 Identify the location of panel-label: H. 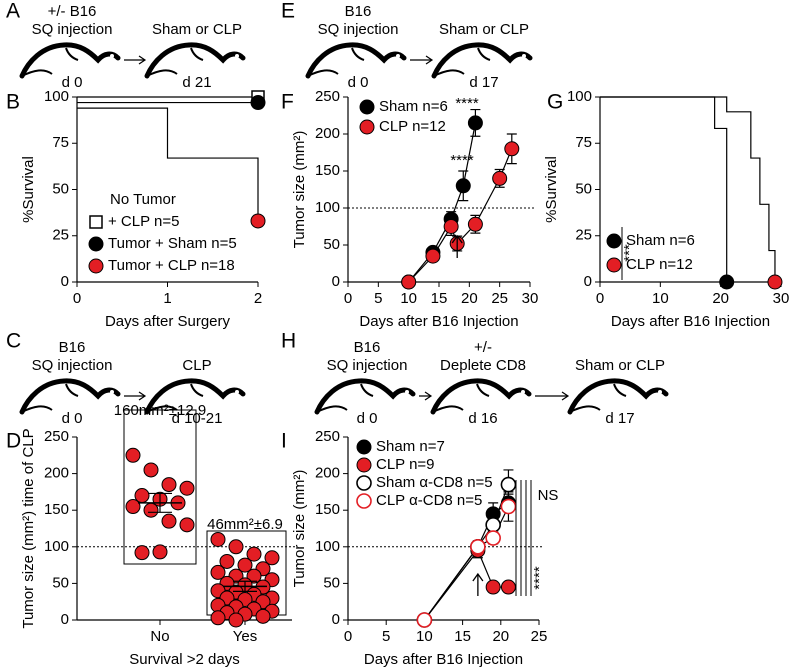
(288, 341).